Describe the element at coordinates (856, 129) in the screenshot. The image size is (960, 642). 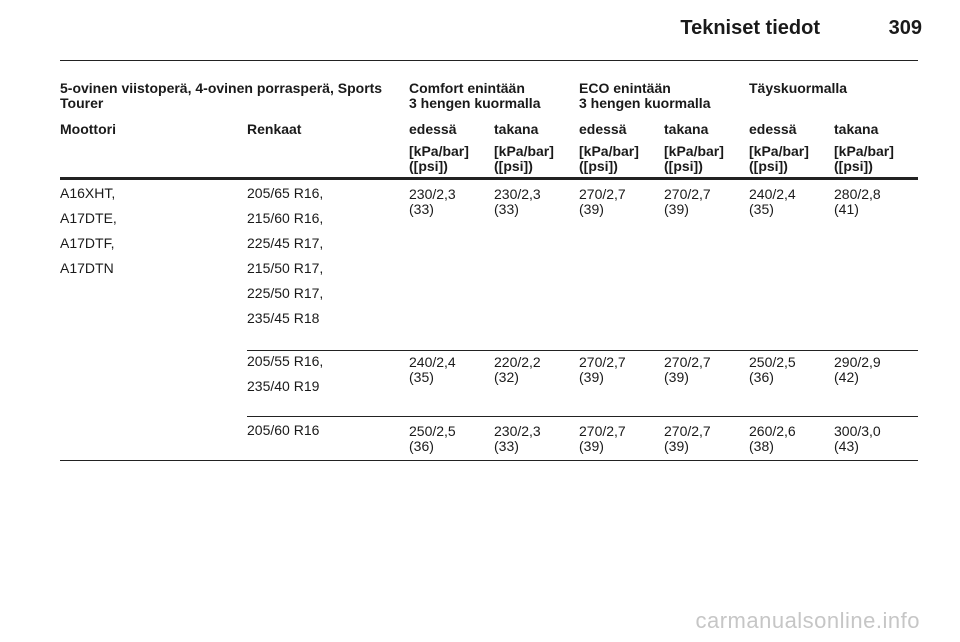
I see `col-header-full-rear: takana` at that location.